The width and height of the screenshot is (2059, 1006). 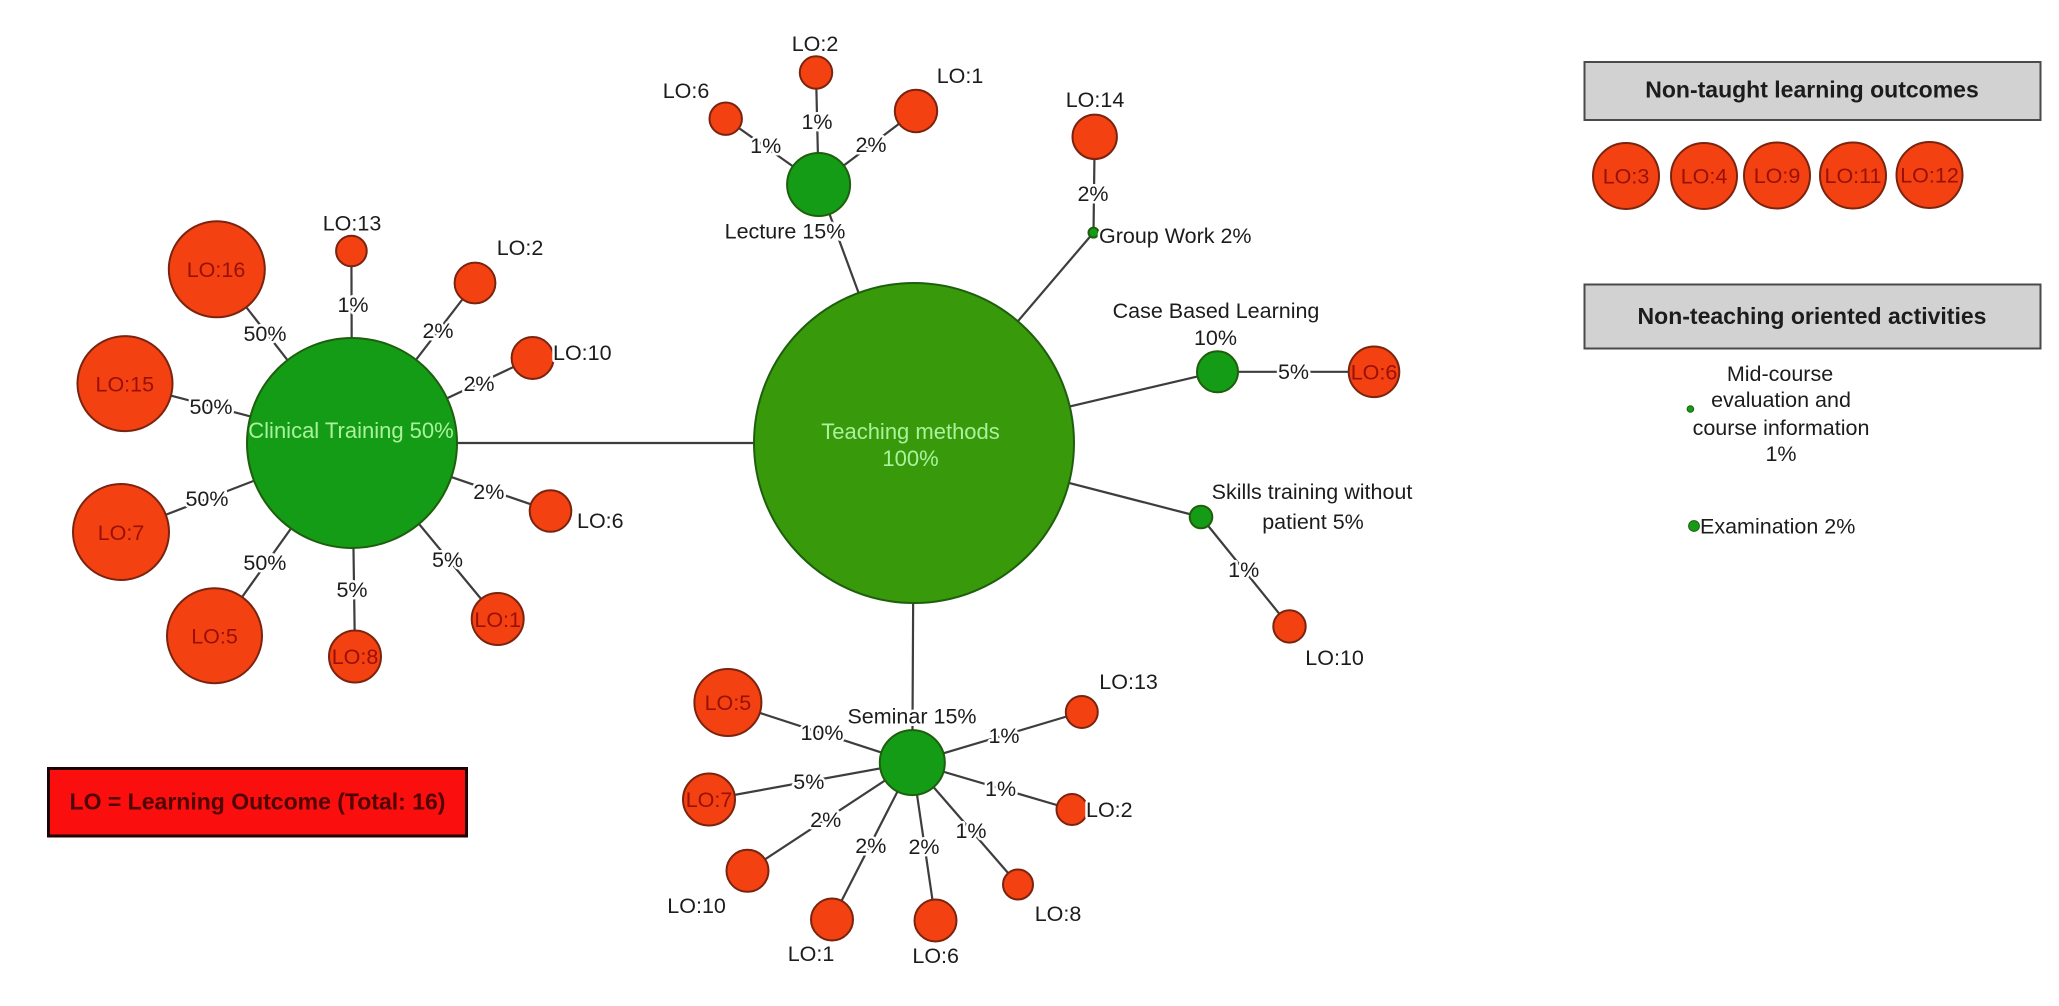 What do you see at coordinates (1812, 316) in the screenshot?
I see `svg-text:Non-teaching oriented activiti: Non-teaching oriented activities` at bounding box center [1812, 316].